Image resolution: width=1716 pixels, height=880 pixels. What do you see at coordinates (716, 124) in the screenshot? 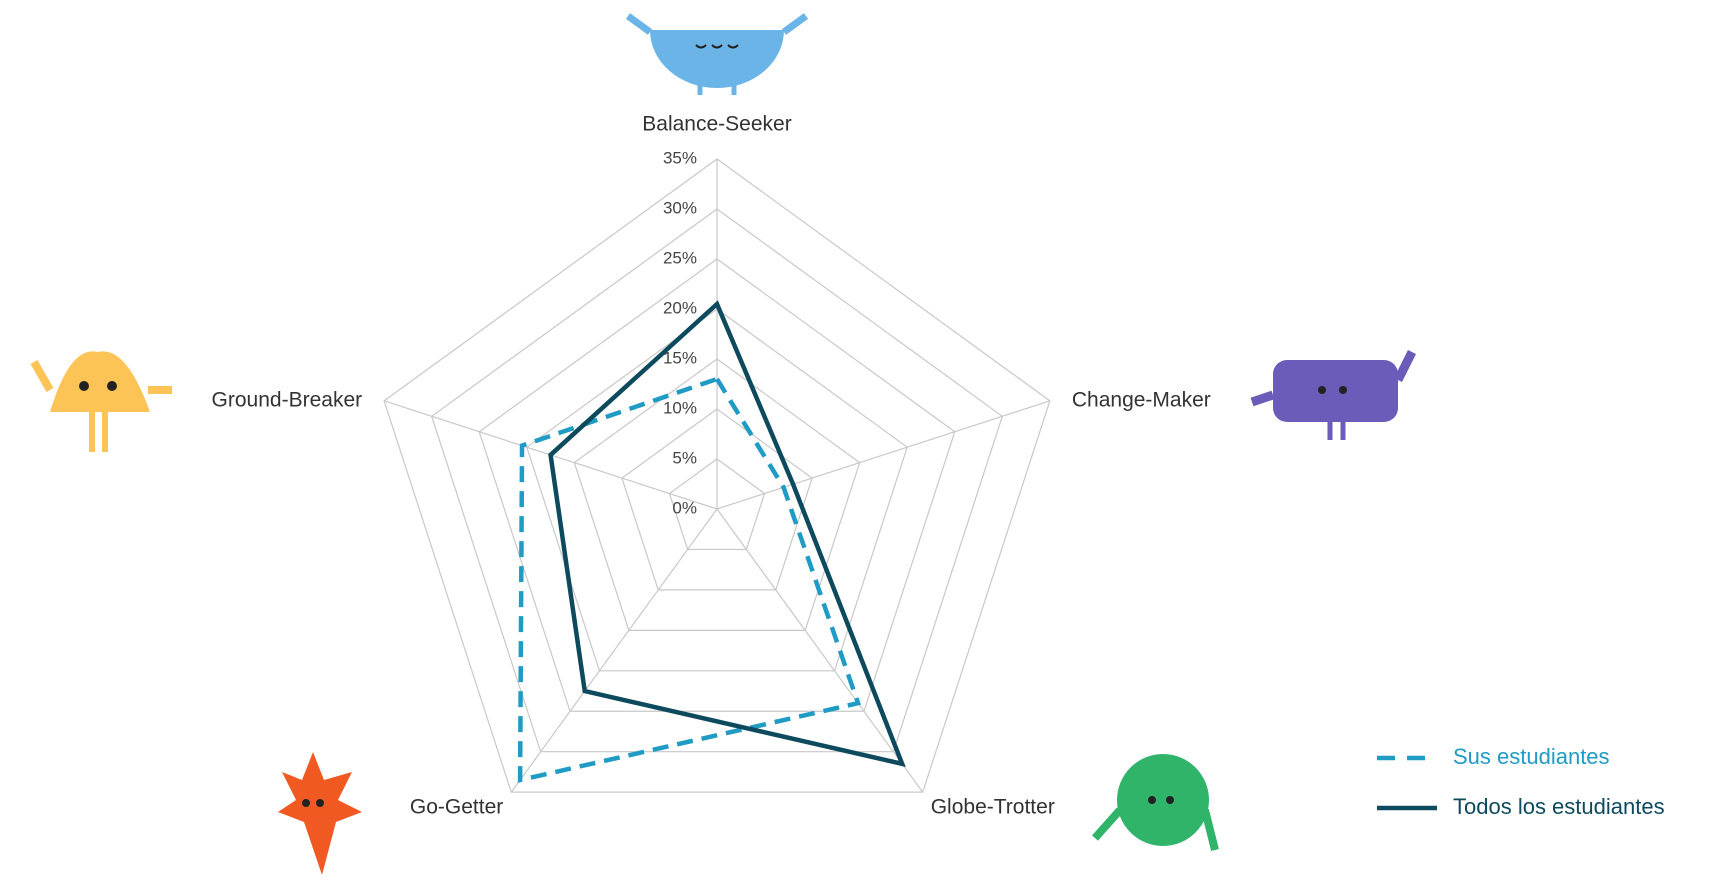
I see `category-label: Balance-Seeker` at bounding box center [716, 124].